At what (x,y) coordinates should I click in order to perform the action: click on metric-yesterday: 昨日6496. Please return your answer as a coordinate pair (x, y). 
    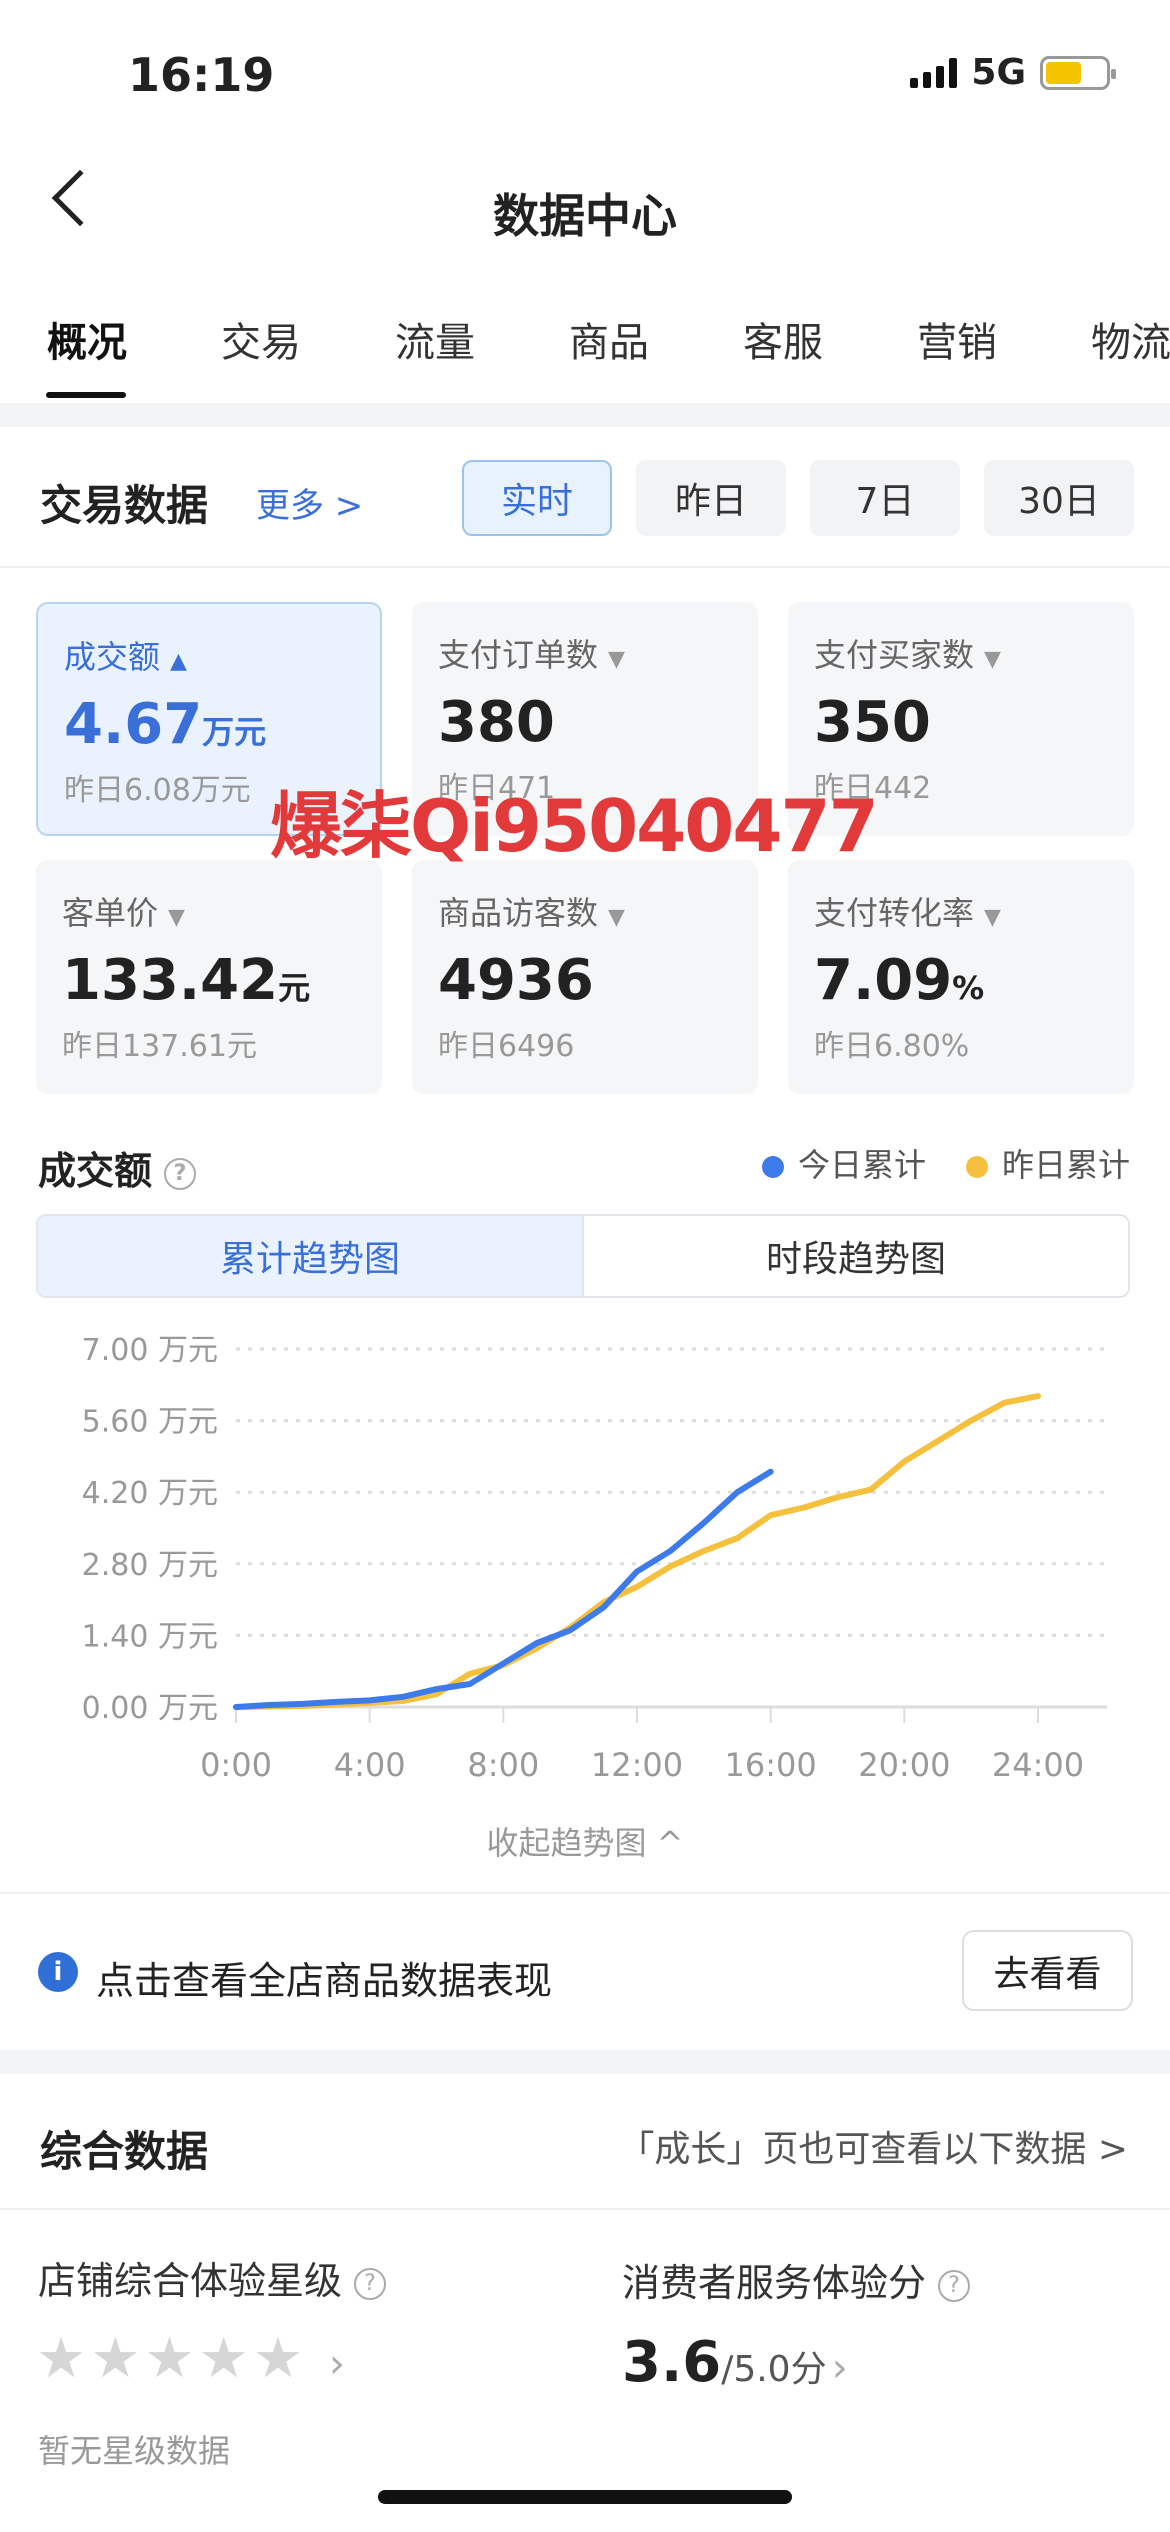
    Looking at the image, I should click on (506, 1046).